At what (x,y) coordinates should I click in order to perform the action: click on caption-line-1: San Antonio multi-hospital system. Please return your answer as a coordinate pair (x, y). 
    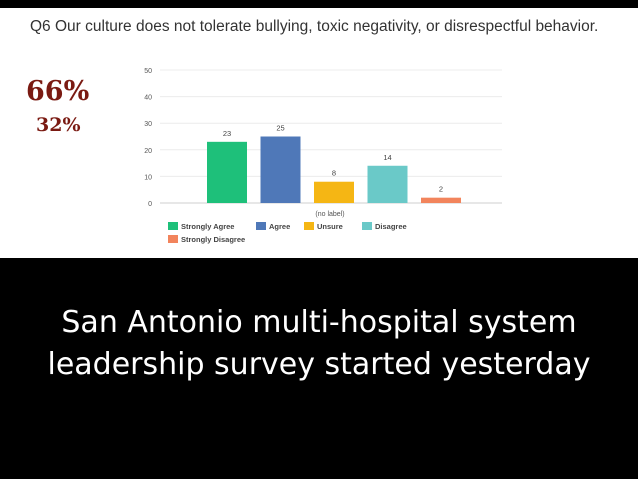
    Looking at the image, I should click on (319, 322).